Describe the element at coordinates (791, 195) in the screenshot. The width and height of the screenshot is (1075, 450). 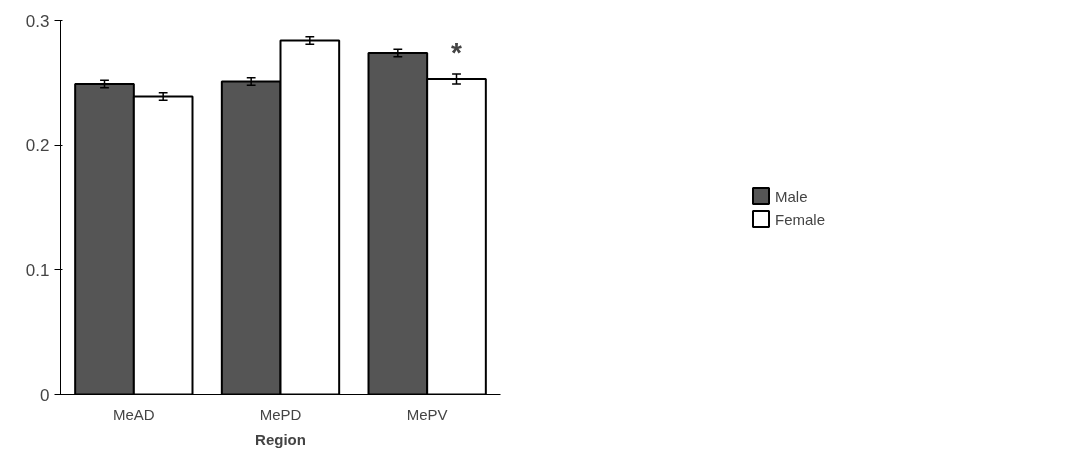
I see `legend-label: Male` at that location.